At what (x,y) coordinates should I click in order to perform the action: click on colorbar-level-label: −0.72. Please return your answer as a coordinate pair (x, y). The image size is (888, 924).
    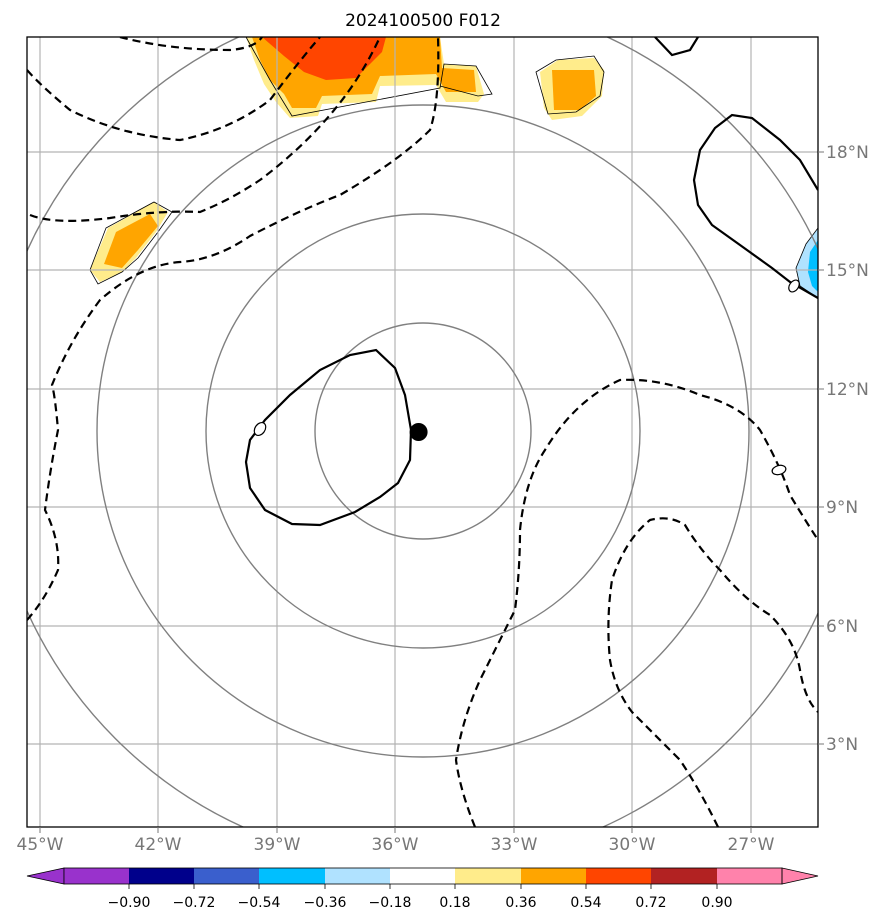
    Looking at the image, I should click on (194, 903).